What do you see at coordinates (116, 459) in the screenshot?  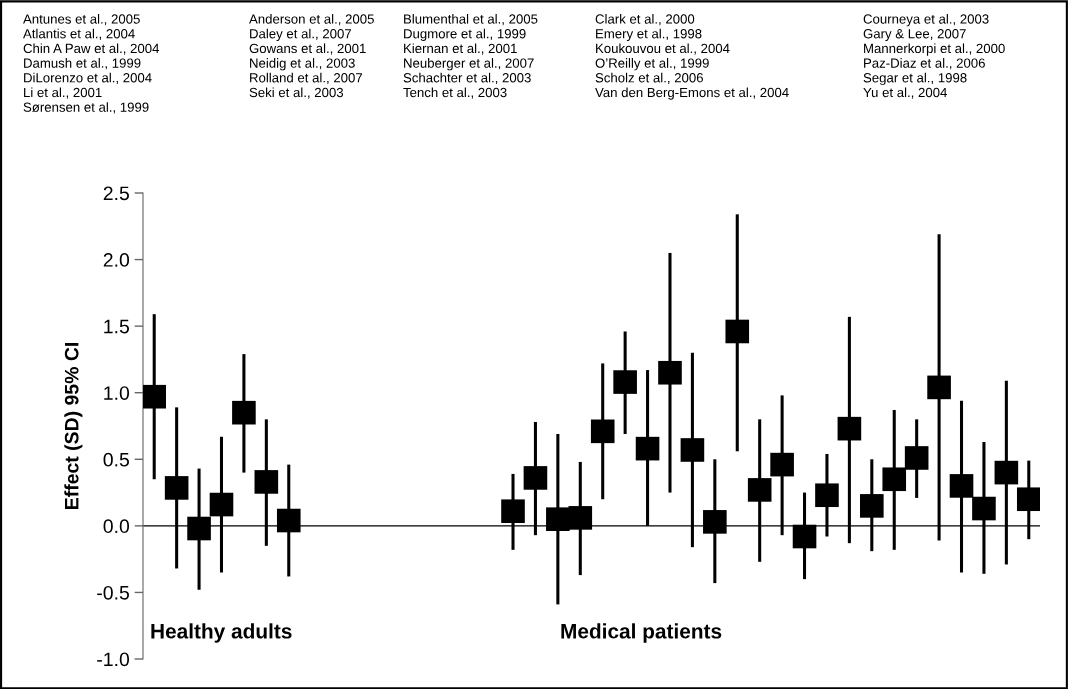 I see `y-tick-label: 0.5` at bounding box center [116, 459].